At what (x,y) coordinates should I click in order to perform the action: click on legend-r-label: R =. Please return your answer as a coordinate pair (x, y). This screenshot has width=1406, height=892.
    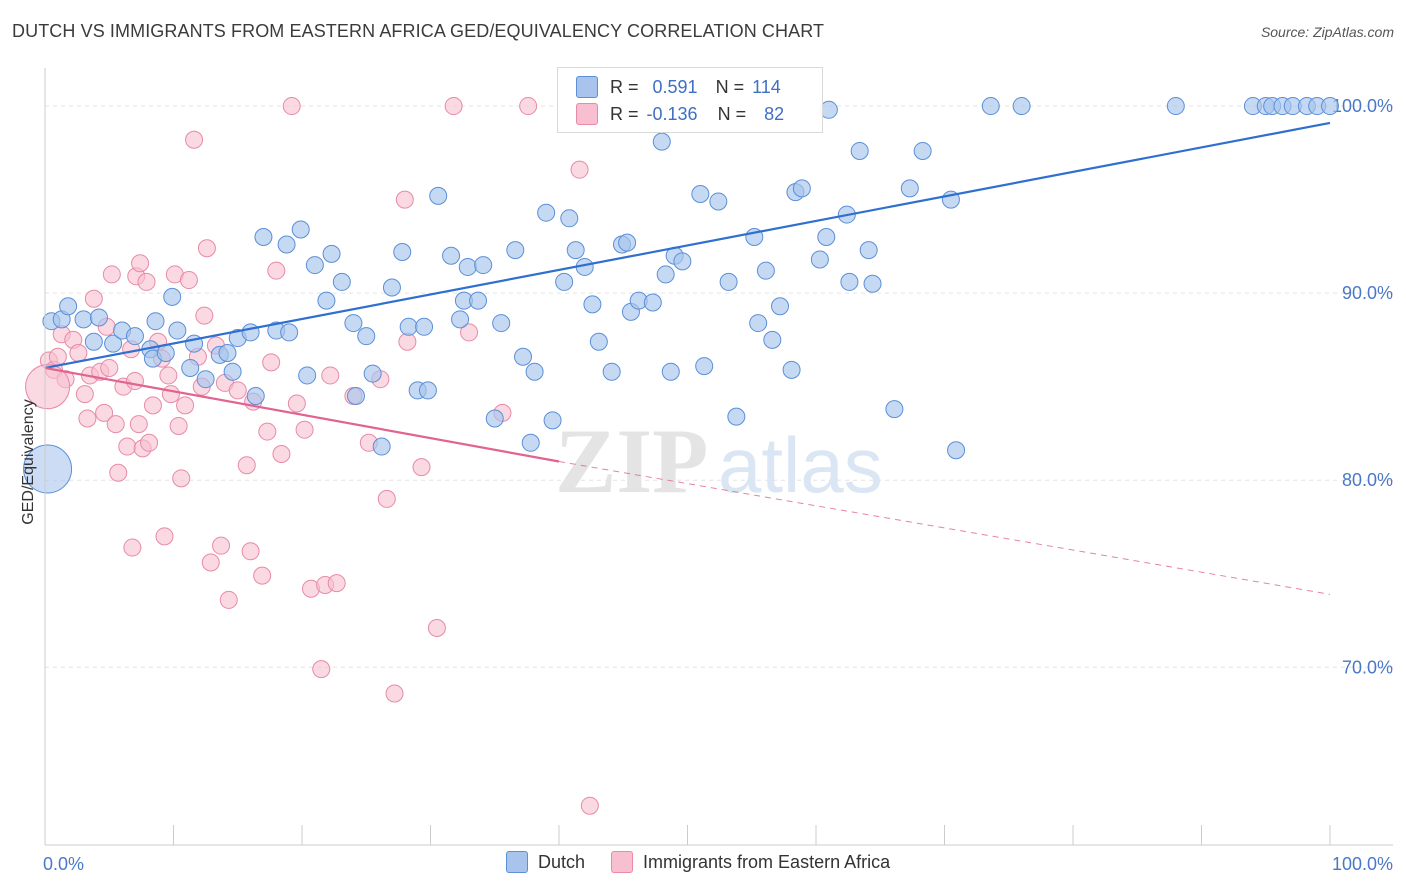
    Looking at the image, I should click on (624, 86).